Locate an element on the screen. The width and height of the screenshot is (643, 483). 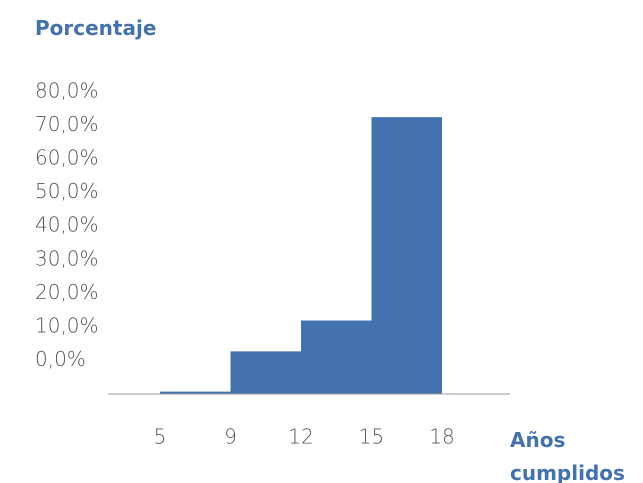
x-axis-label: Años cumplidos is located at coordinates (567, 455).